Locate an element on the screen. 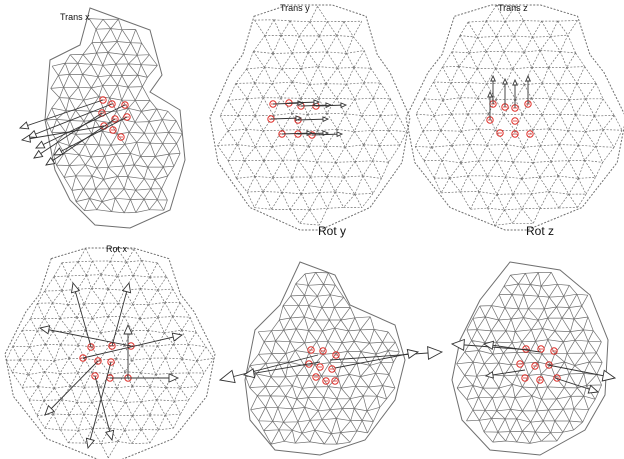  panel-trans-x is located at coordinates (102, 118).